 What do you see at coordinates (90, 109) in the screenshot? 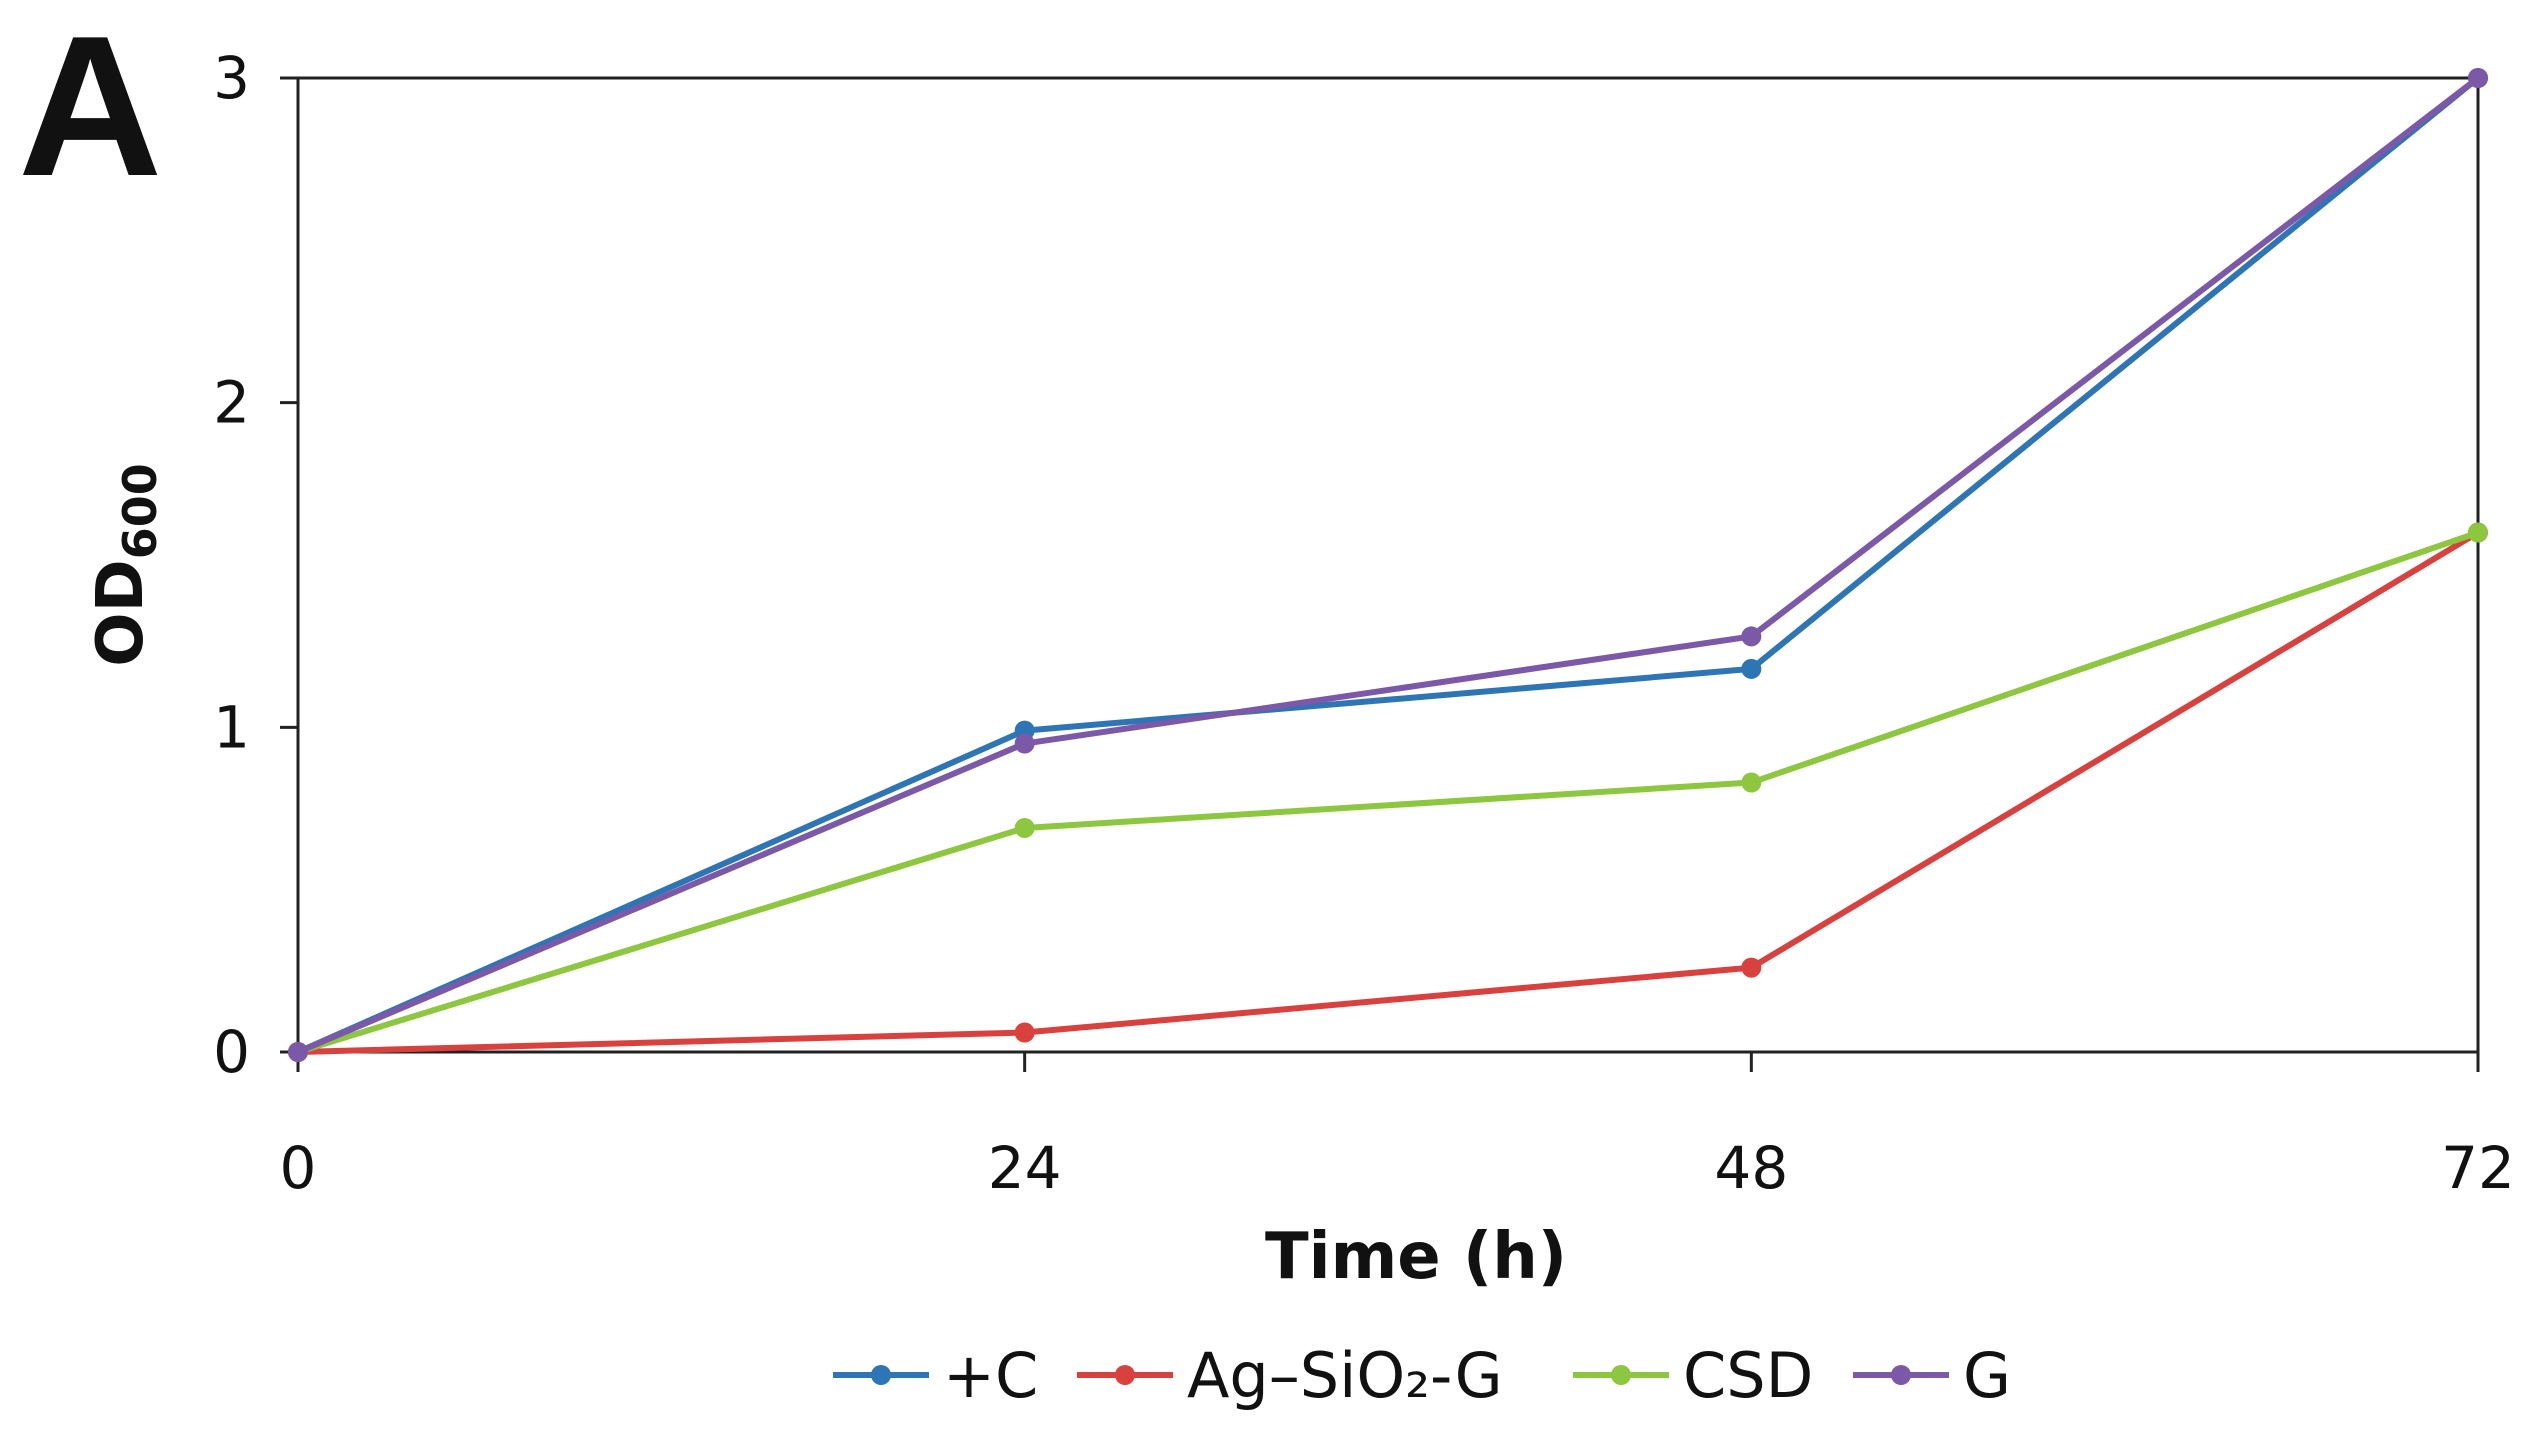
I see `panel-label: A` at bounding box center [90, 109].